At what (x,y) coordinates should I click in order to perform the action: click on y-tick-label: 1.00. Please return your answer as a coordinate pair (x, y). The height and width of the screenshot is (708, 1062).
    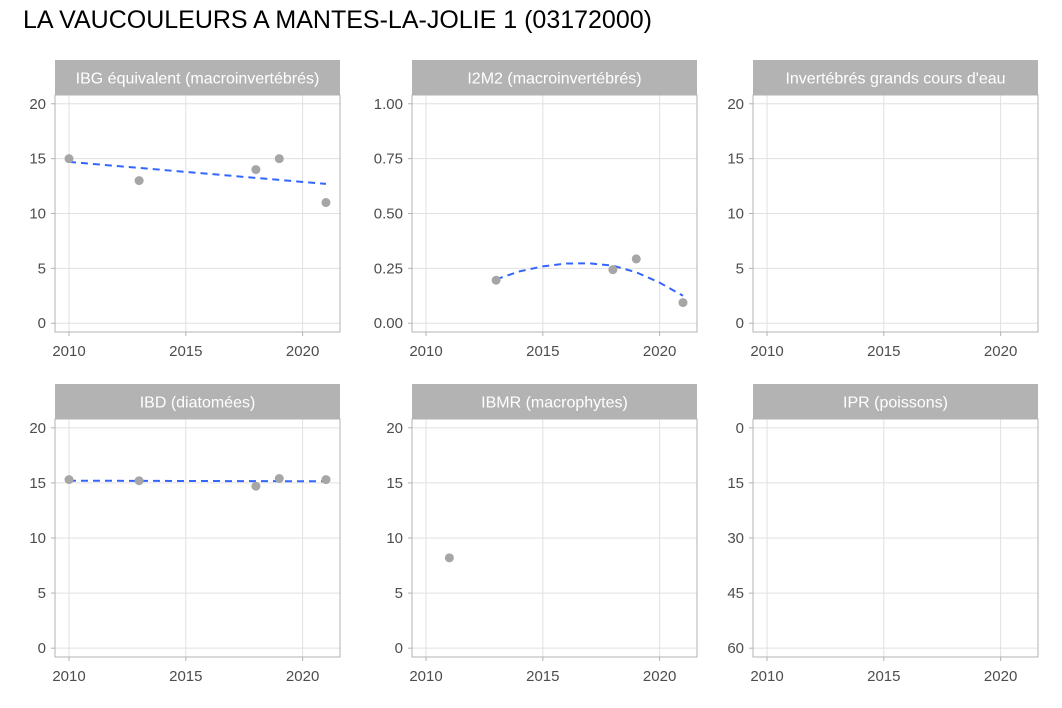
    Looking at the image, I should click on (388, 104).